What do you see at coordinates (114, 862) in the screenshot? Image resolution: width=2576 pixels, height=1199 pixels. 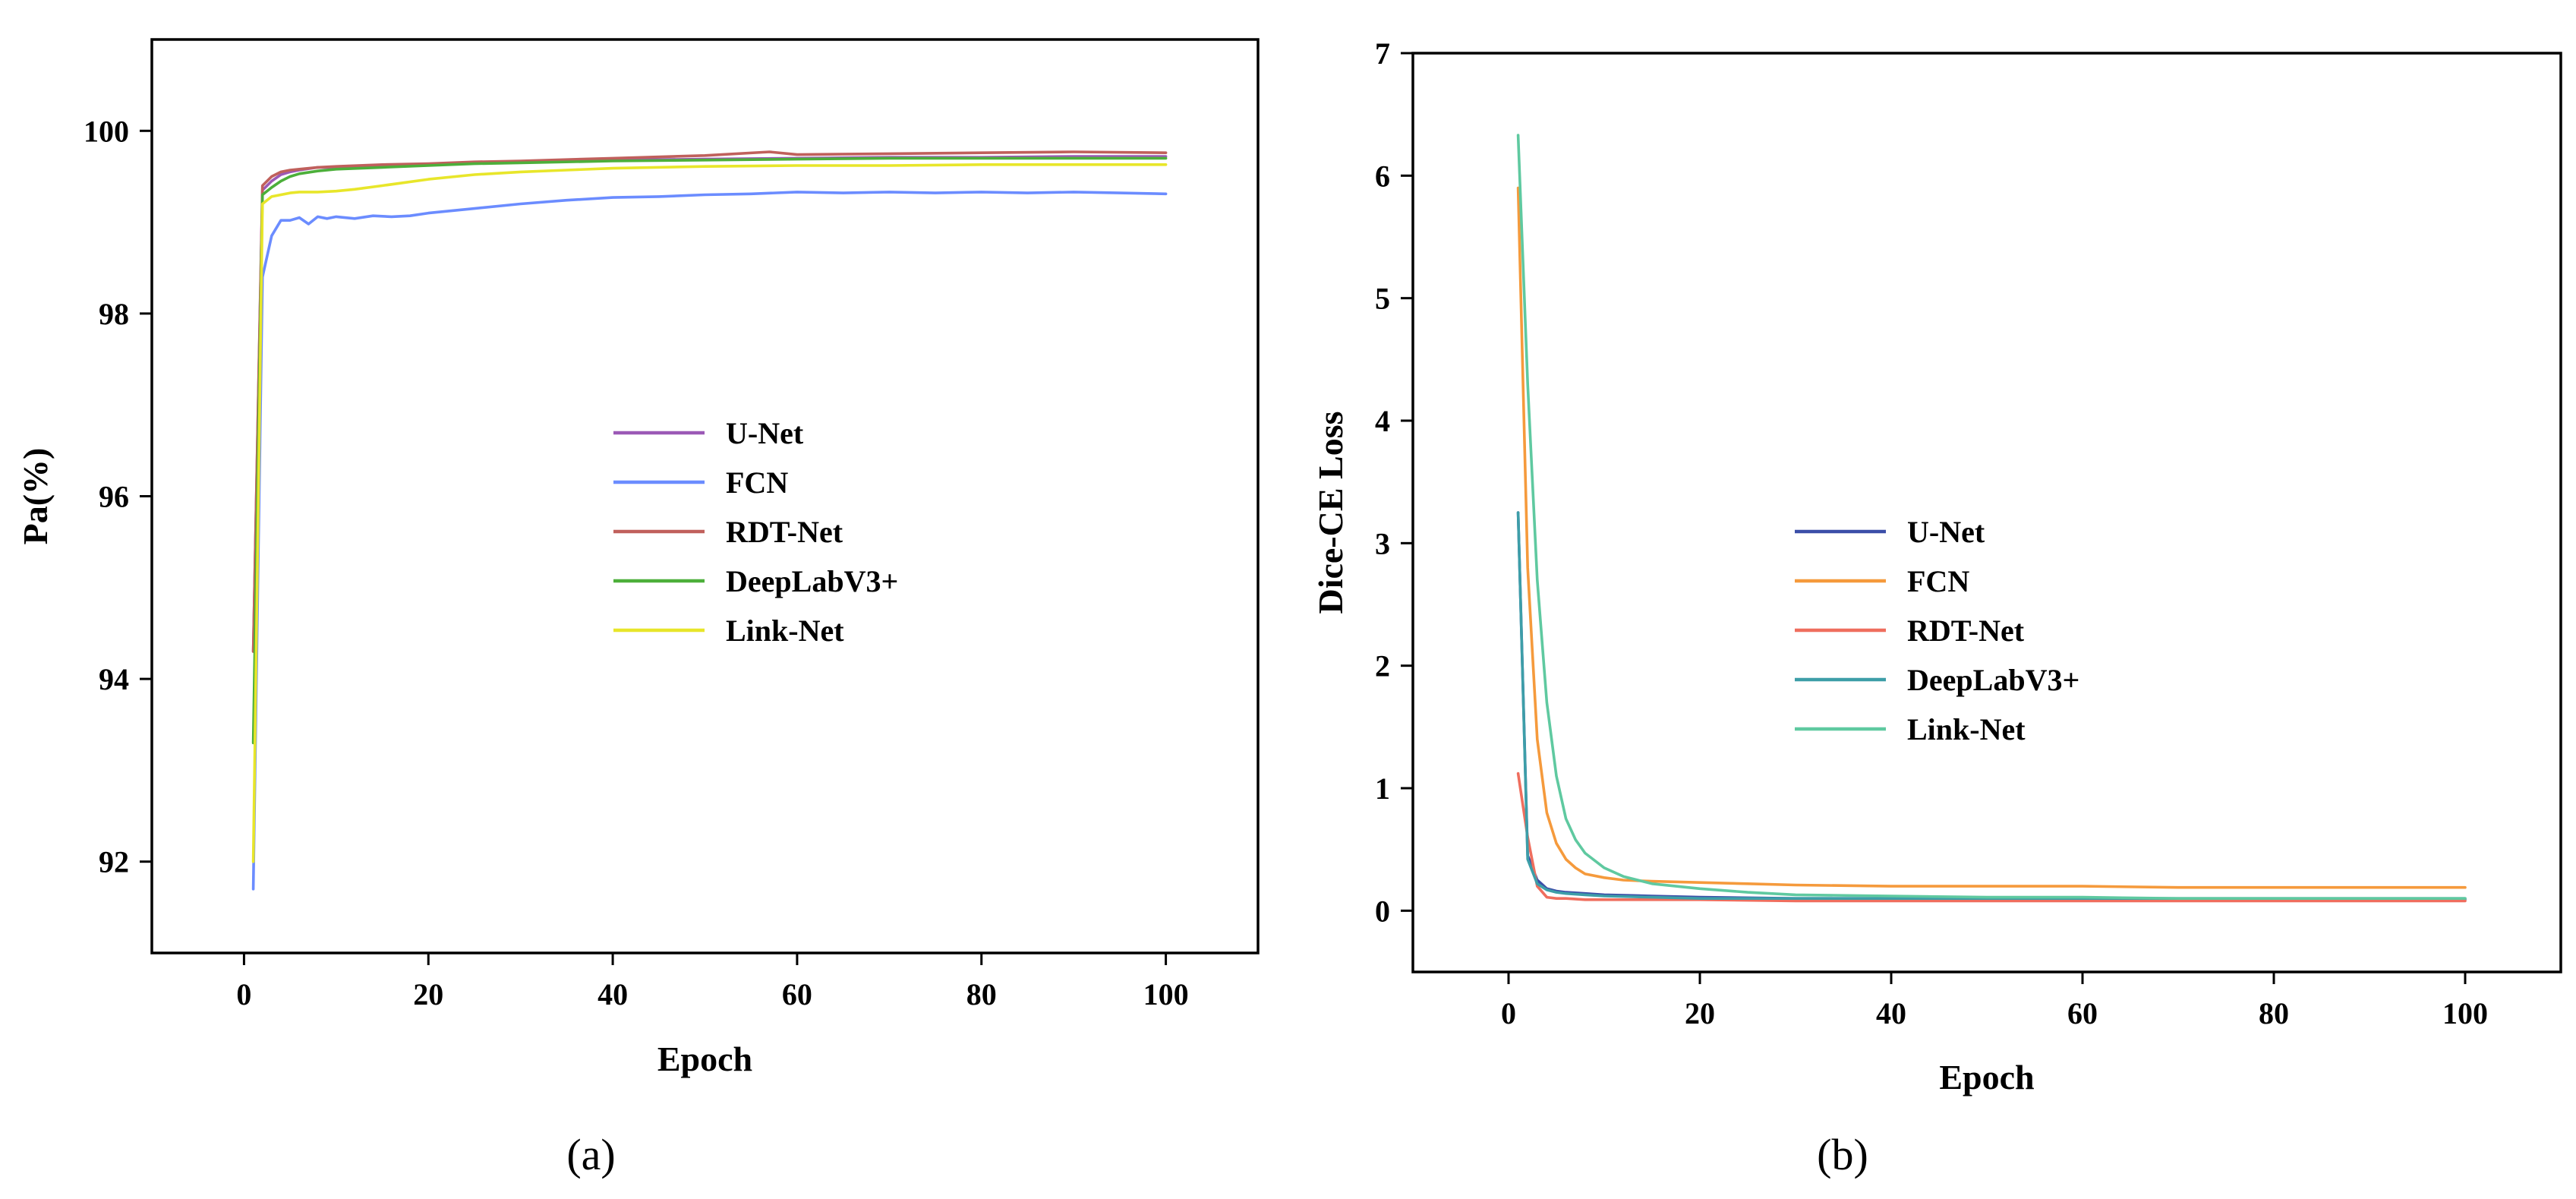 I see `y-tick-label: 92` at bounding box center [114, 862].